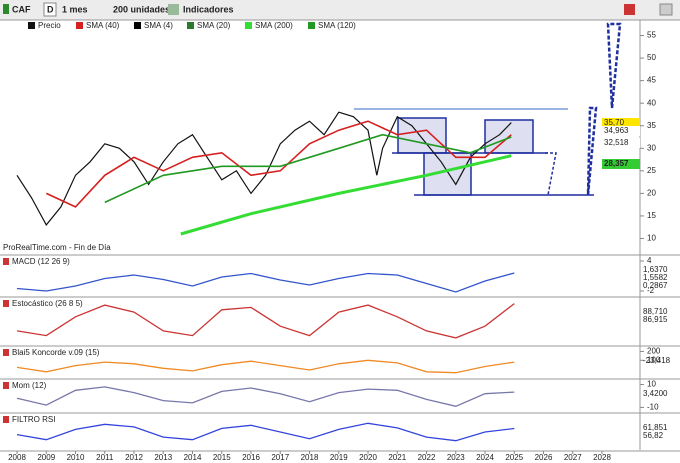  I want to click on x-tick-label: 2019, so click(339, 457).